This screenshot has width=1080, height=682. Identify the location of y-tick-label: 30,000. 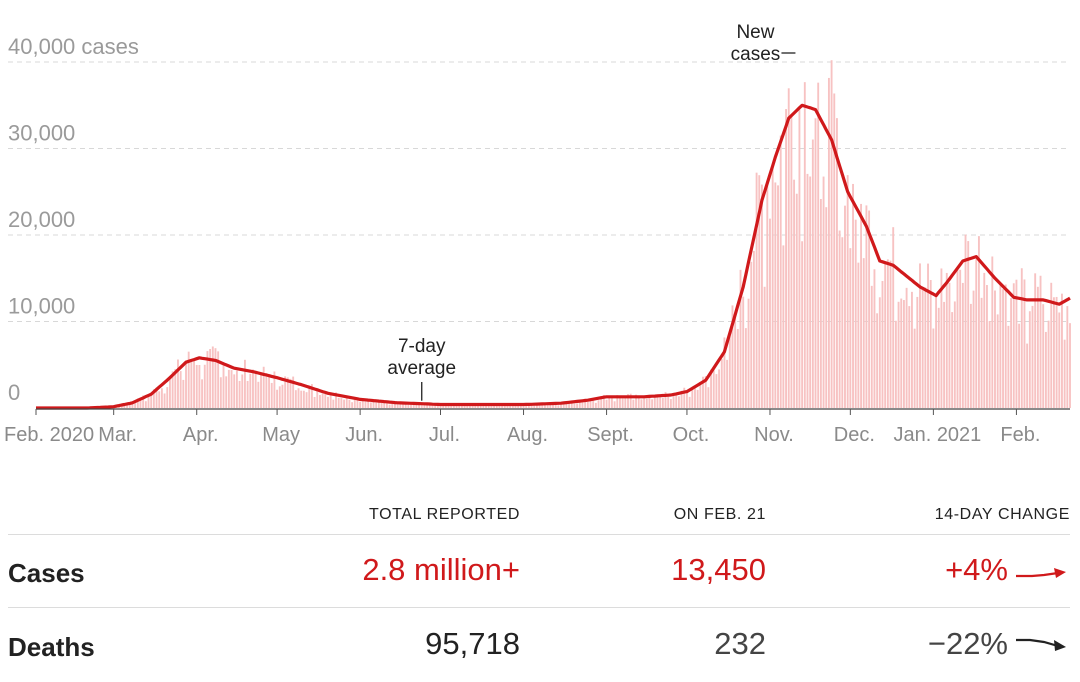
(41, 133).